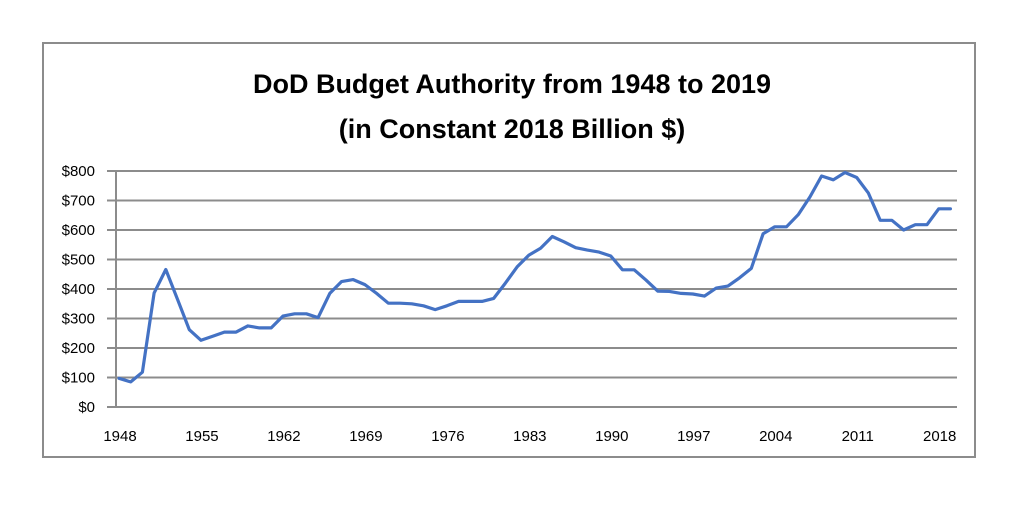  I want to click on x-tick-label: 2004, so click(775, 436).